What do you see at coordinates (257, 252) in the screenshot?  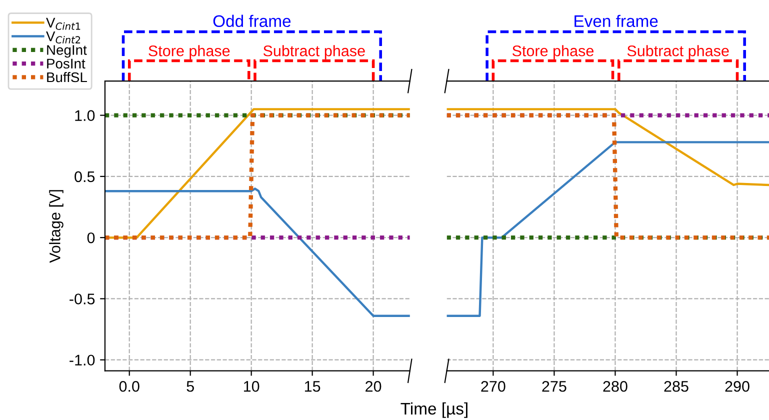 I see `line-series` at bounding box center [257, 252].